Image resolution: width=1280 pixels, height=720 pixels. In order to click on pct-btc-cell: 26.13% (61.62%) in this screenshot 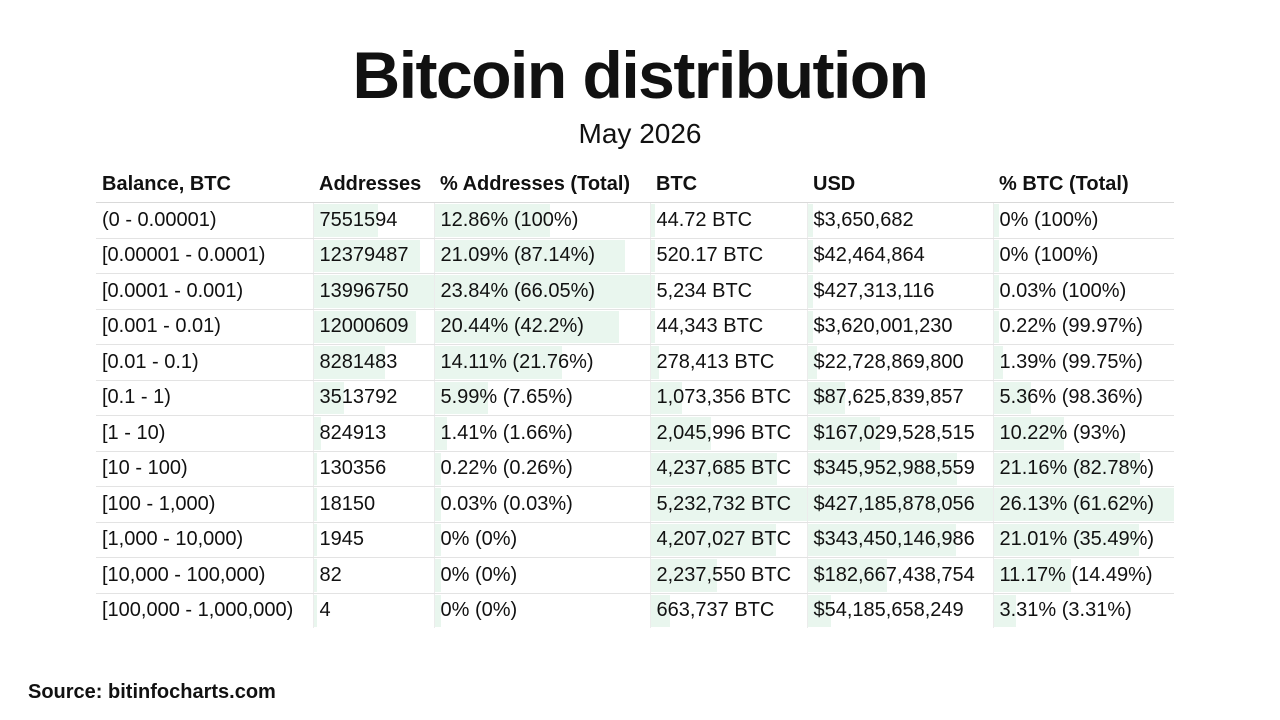, I will do `click(1083, 504)`.